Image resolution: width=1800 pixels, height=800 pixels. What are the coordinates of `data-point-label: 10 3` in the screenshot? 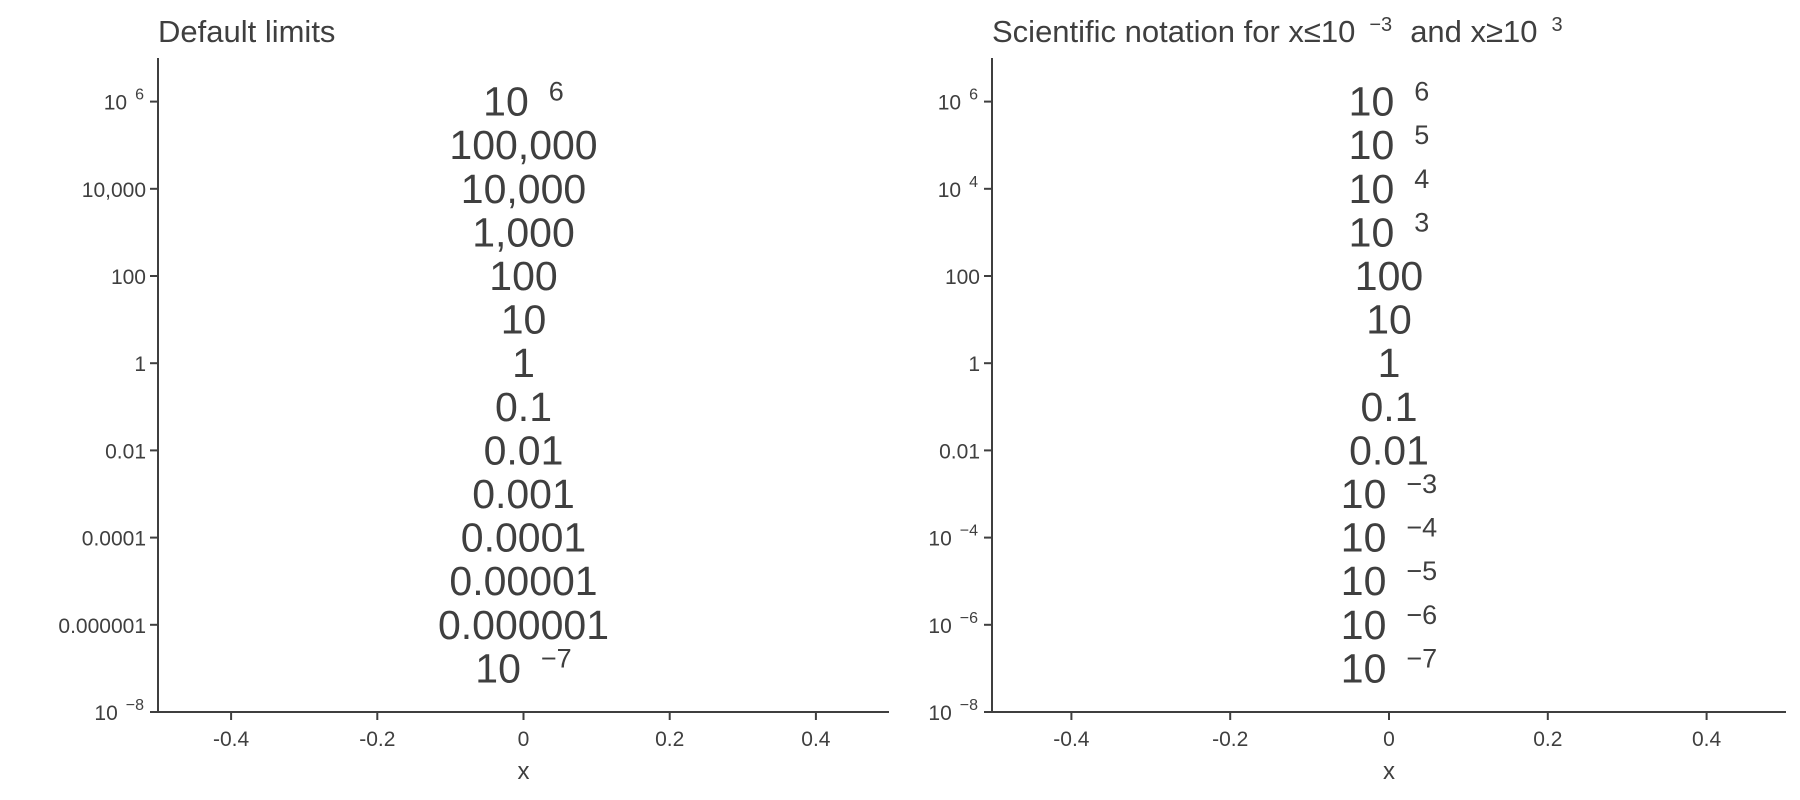 It's located at (1389, 231).